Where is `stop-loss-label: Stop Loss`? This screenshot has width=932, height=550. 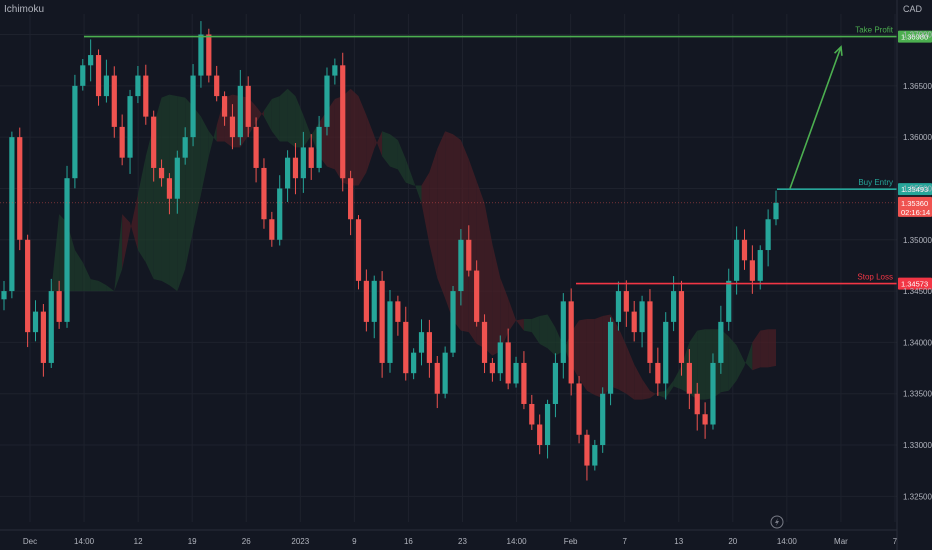
stop-loss-label: Stop Loss is located at coordinates (875, 277).